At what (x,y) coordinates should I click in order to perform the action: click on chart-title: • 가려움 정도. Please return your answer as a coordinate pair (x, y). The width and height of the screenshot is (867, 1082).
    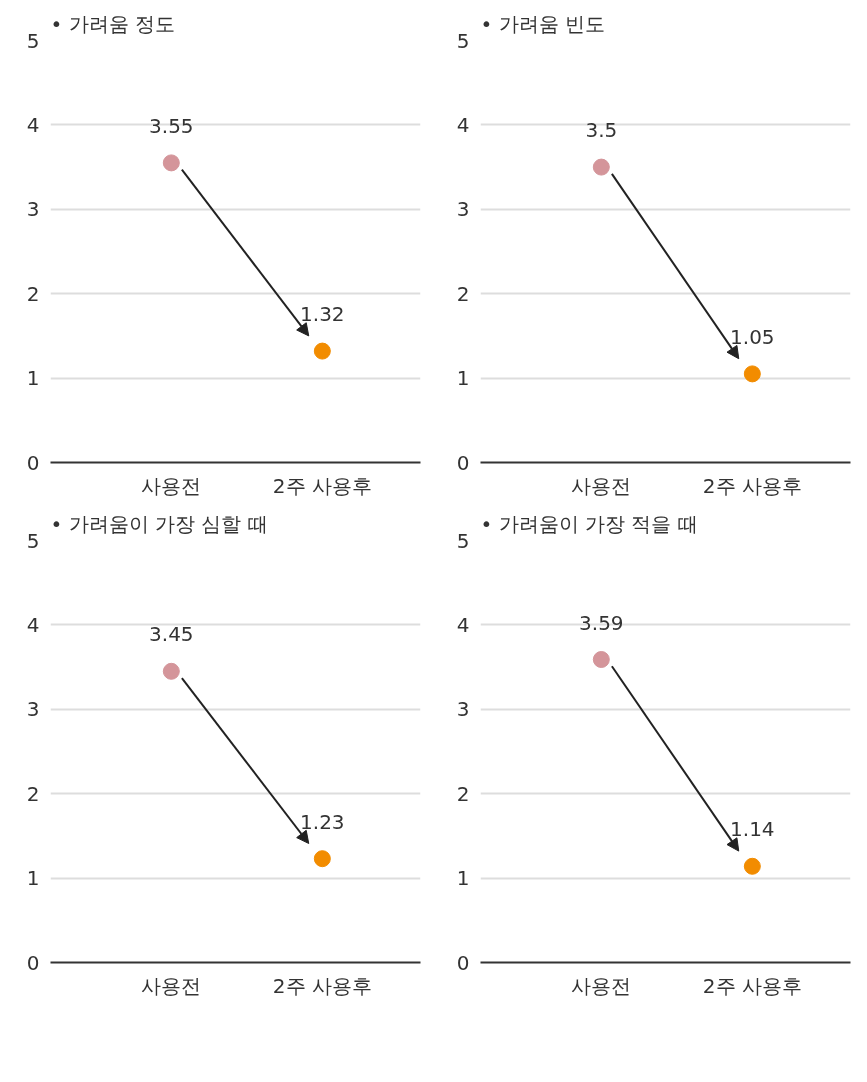
    Looking at the image, I should click on (113, 23).